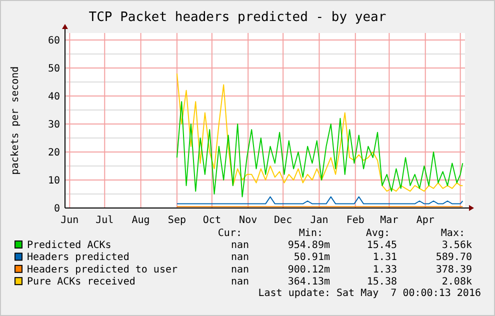 The width and height of the screenshot is (495, 316). Describe the element at coordinates (457, 282) in the screenshot. I see `text: 2.08k` at that location.